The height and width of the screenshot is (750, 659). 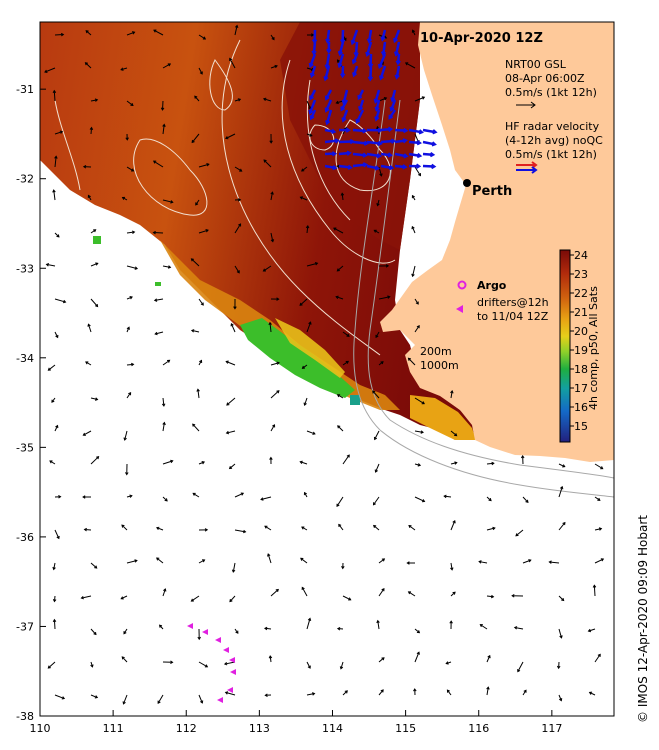 What do you see at coordinates (478, 728) in the screenshot?
I see `x-tick-label: 116` at bounding box center [478, 728].